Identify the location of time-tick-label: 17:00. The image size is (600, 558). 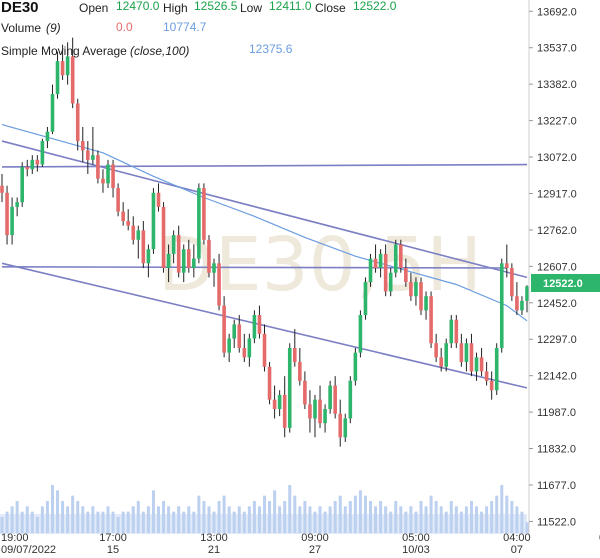
(113, 538).